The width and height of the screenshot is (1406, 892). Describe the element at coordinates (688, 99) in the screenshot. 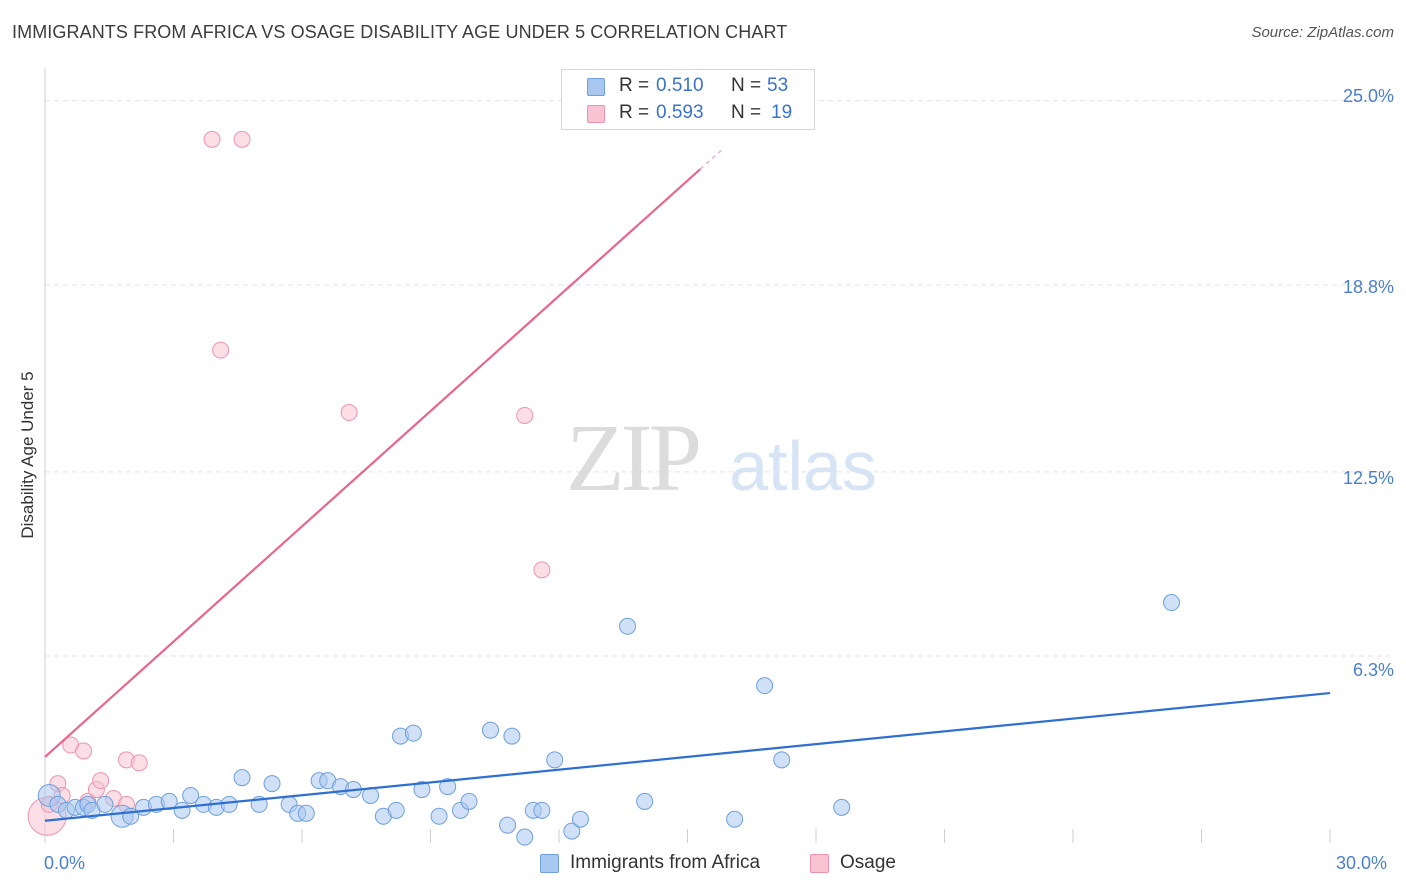

I see `correlation-legend: R = 0.510 N = 53 R = 0.593 N = 19` at that location.